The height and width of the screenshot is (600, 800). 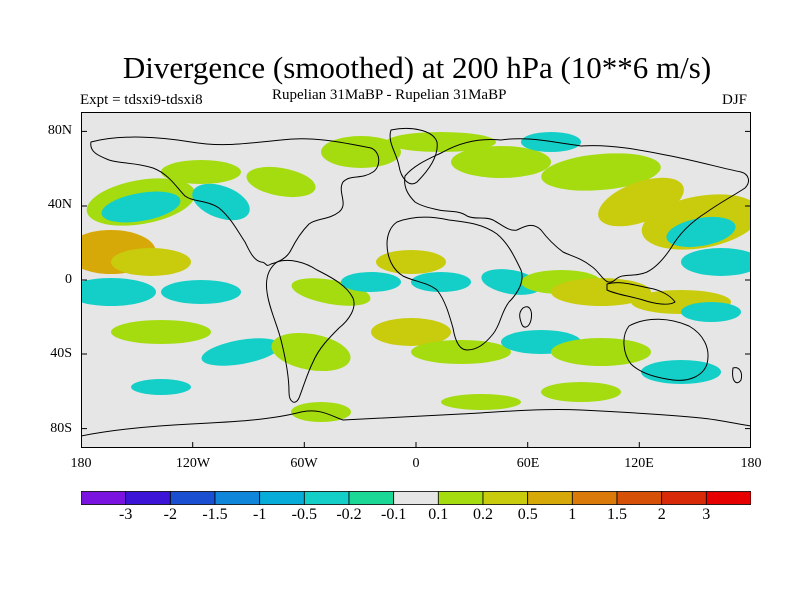 What do you see at coordinates (61, 353) in the screenshot?
I see `latitude-label-40s: 40S` at bounding box center [61, 353].